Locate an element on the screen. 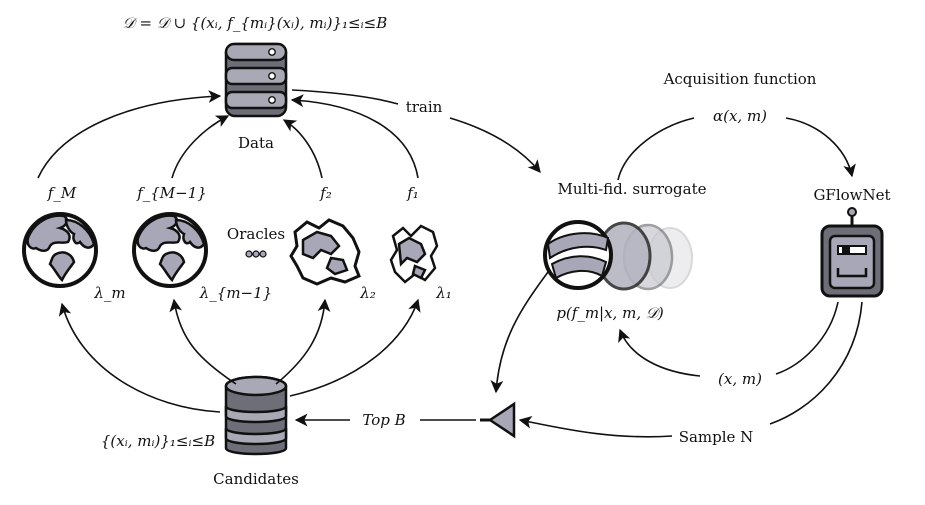  top-selector-funnel-icon is located at coordinates (498, 420).